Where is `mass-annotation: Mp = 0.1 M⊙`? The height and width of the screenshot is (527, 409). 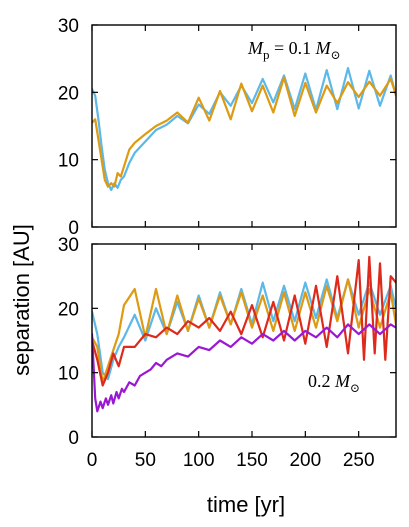 mass-annotation: Mp = 0.1 M⊙ is located at coordinates (294, 50).